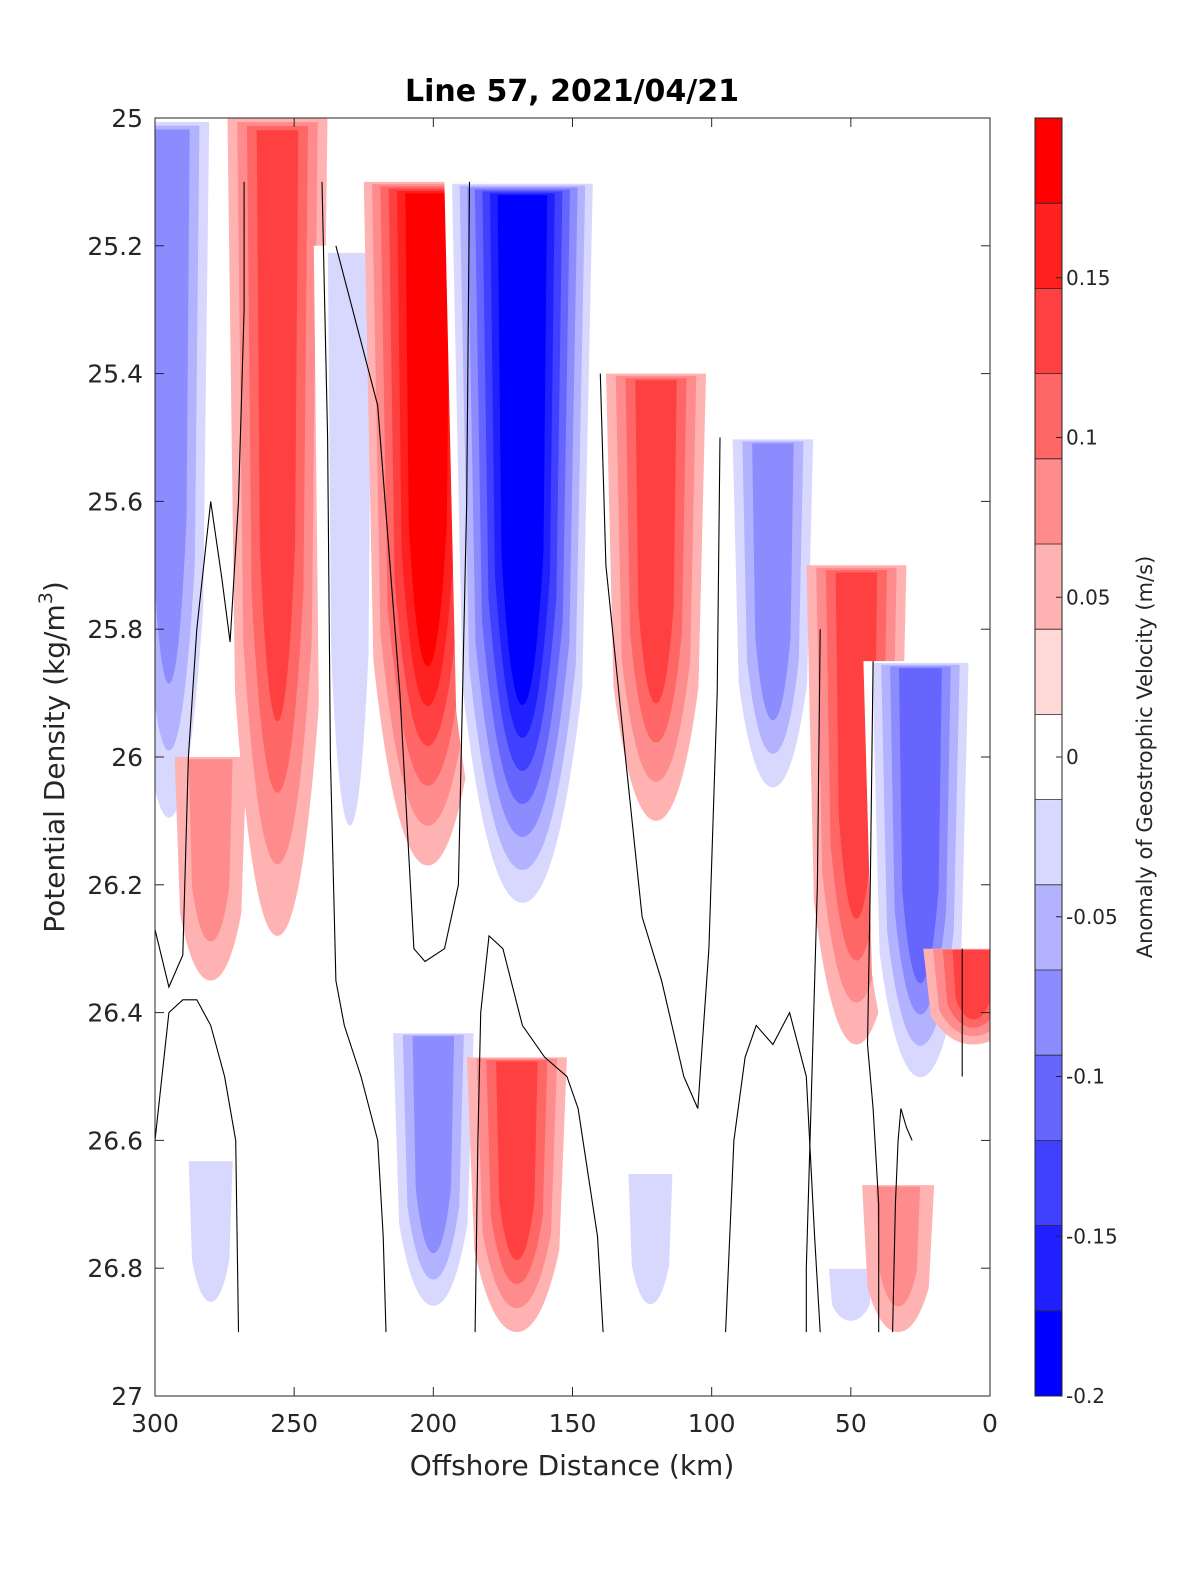 The image size is (1200, 1575). Describe the element at coordinates (115, 1268) in the screenshot. I see `y-tick-label: 26.8` at that location.